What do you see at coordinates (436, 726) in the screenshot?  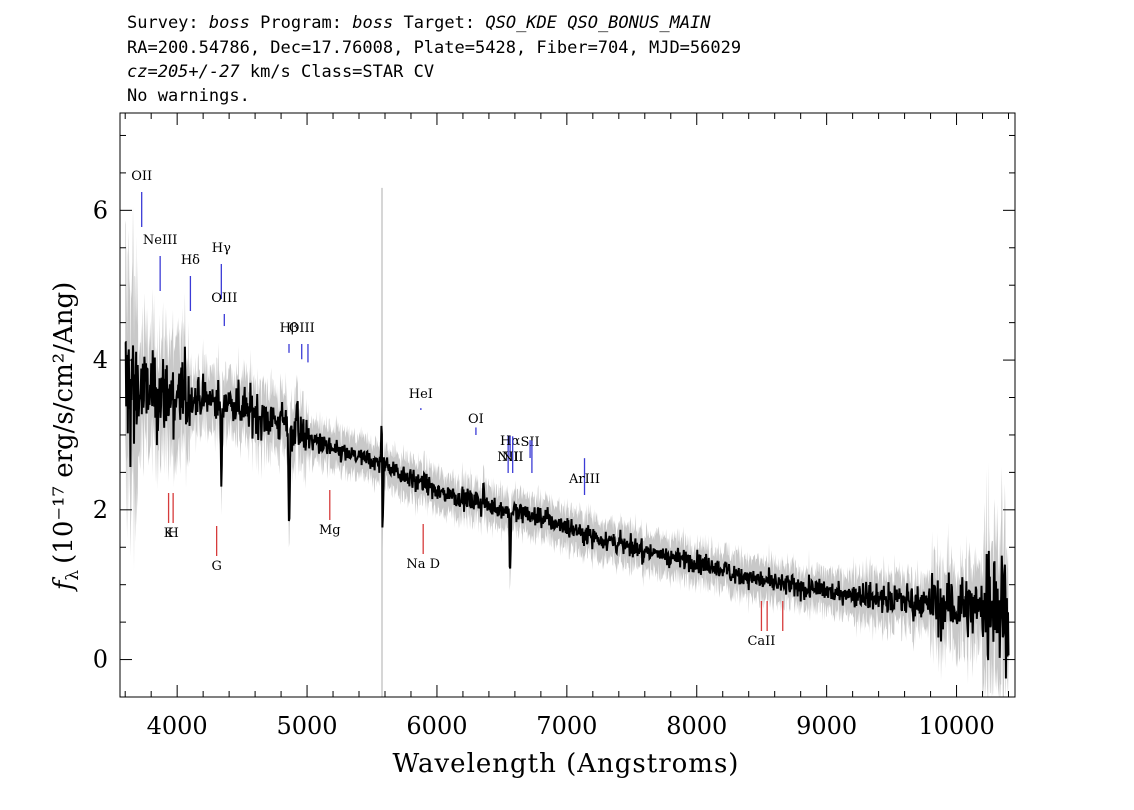 I see `x-tick-label: 6000` at bounding box center [436, 726].